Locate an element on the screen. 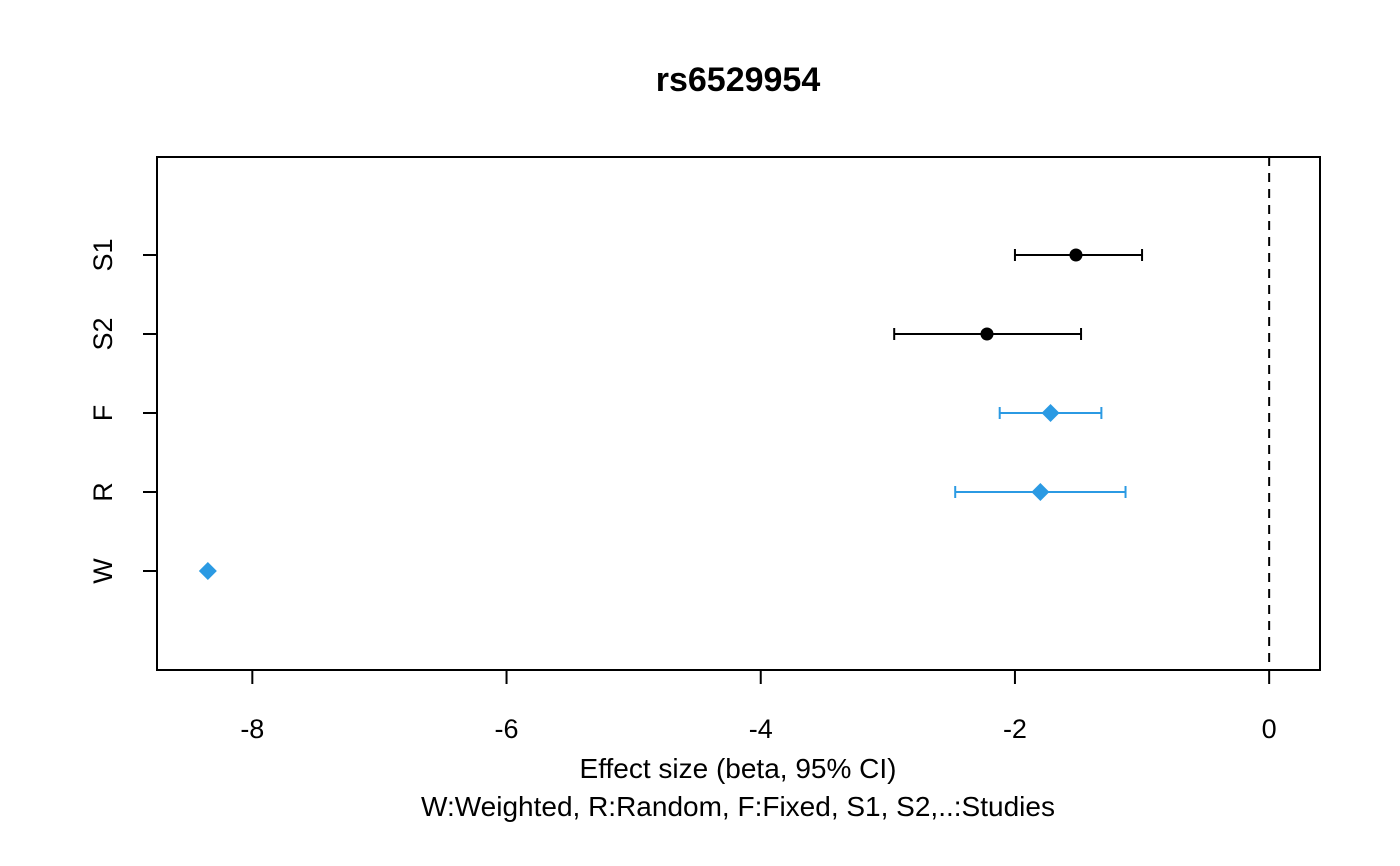 This screenshot has height=866, width=1400. estimate-point-s2 is located at coordinates (987, 334).